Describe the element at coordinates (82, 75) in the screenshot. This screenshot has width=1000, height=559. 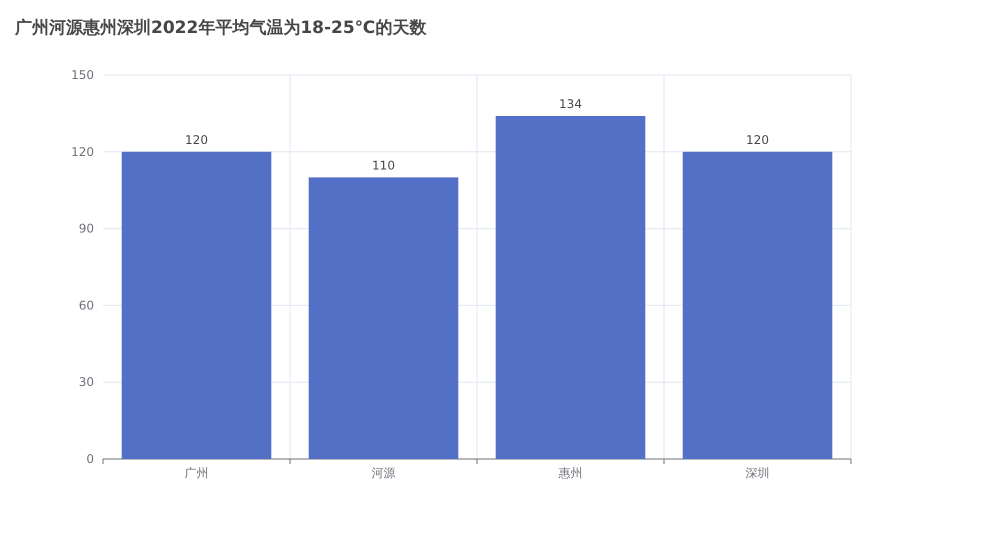
I see `y-tick-label: 150` at that location.